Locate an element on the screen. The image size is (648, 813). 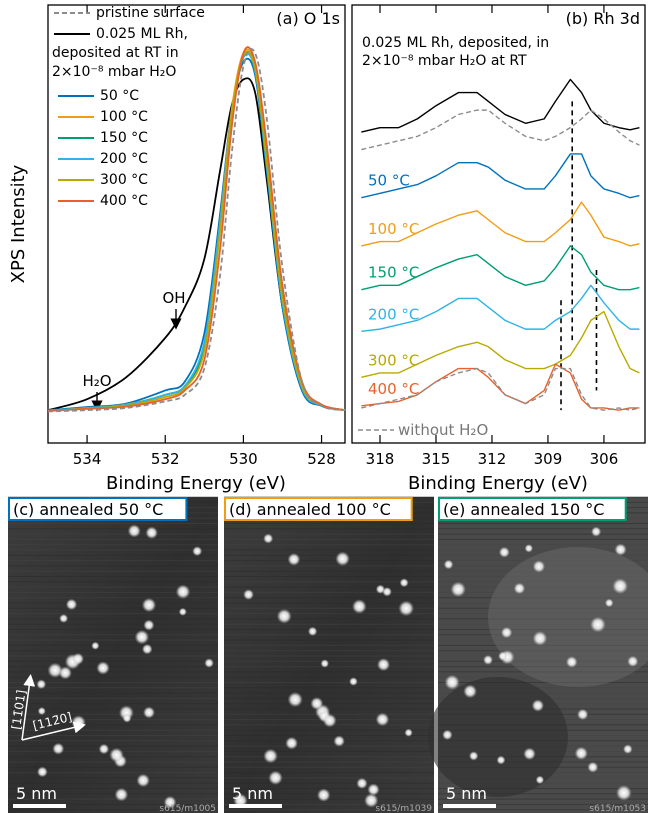
x-tick-label: 306 is located at coordinates (604, 459).